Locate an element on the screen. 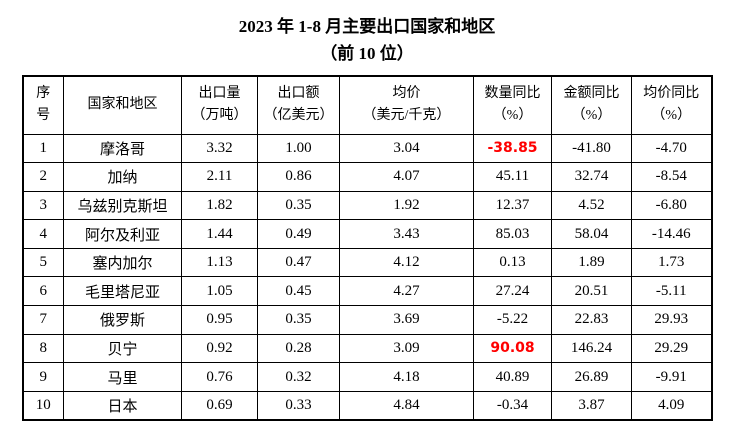 This screenshot has width=734, height=444. cell-price-yoy: -6.80 is located at coordinates (671, 205).